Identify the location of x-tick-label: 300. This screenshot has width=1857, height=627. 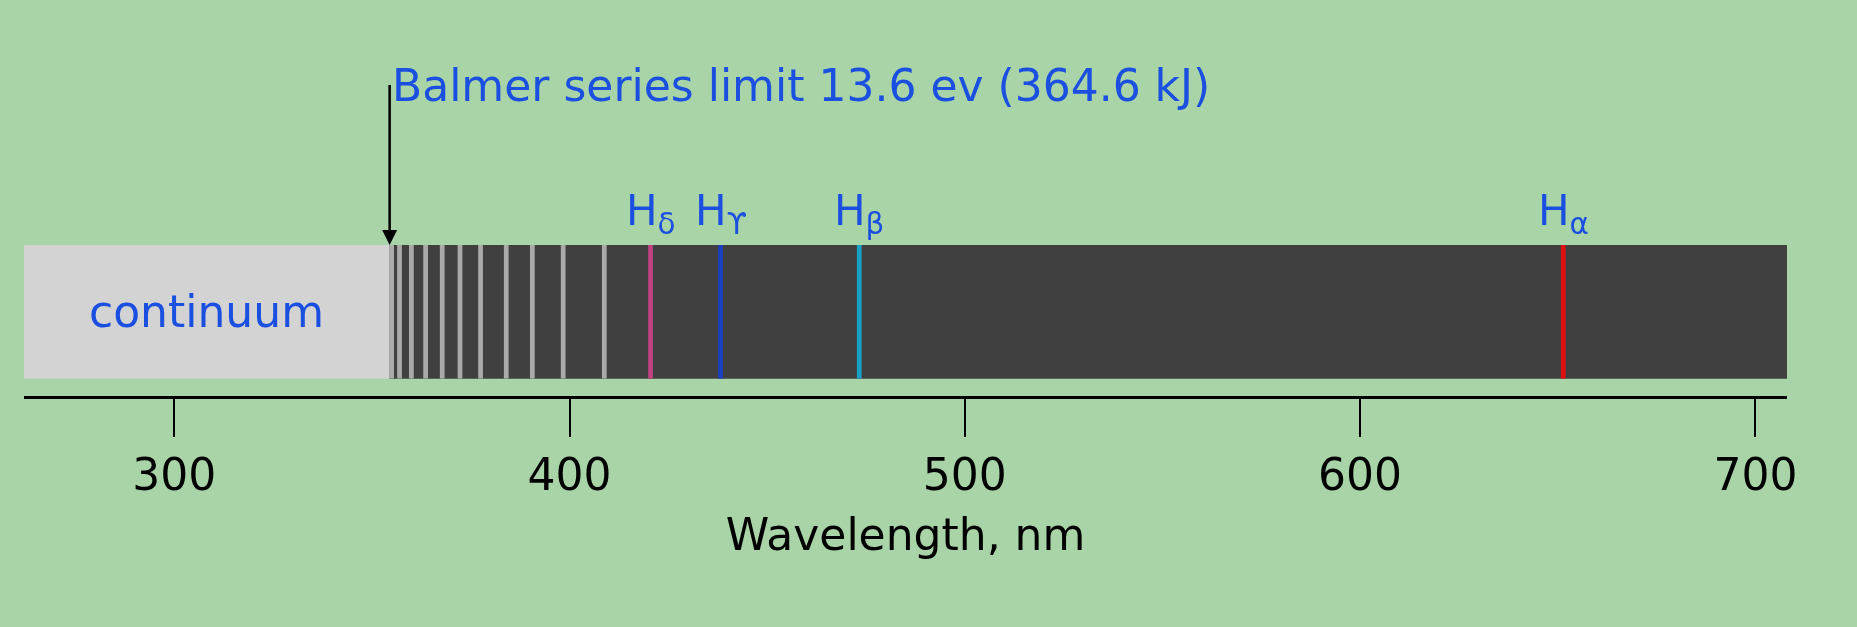
(174, 474).